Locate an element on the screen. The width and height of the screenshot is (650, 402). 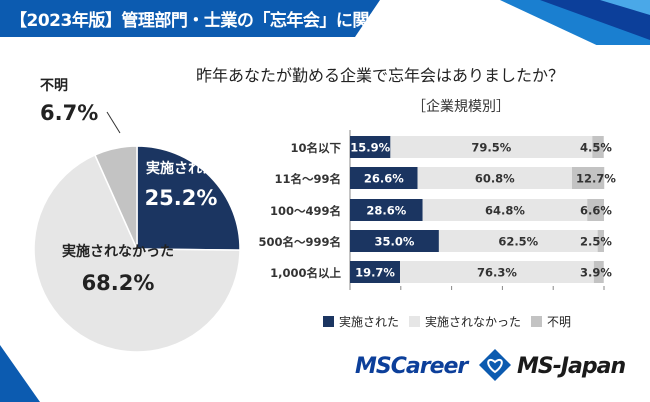
bar-category-label: 100～499名 is located at coordinates (305, 211).